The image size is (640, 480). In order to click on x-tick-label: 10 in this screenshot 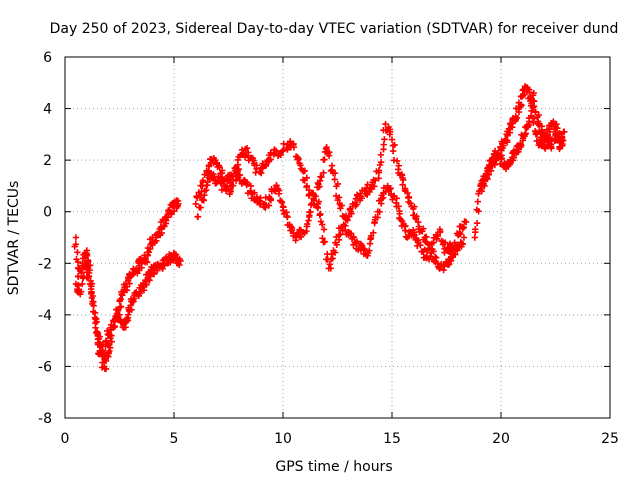, I will do `click(283, 439)`.